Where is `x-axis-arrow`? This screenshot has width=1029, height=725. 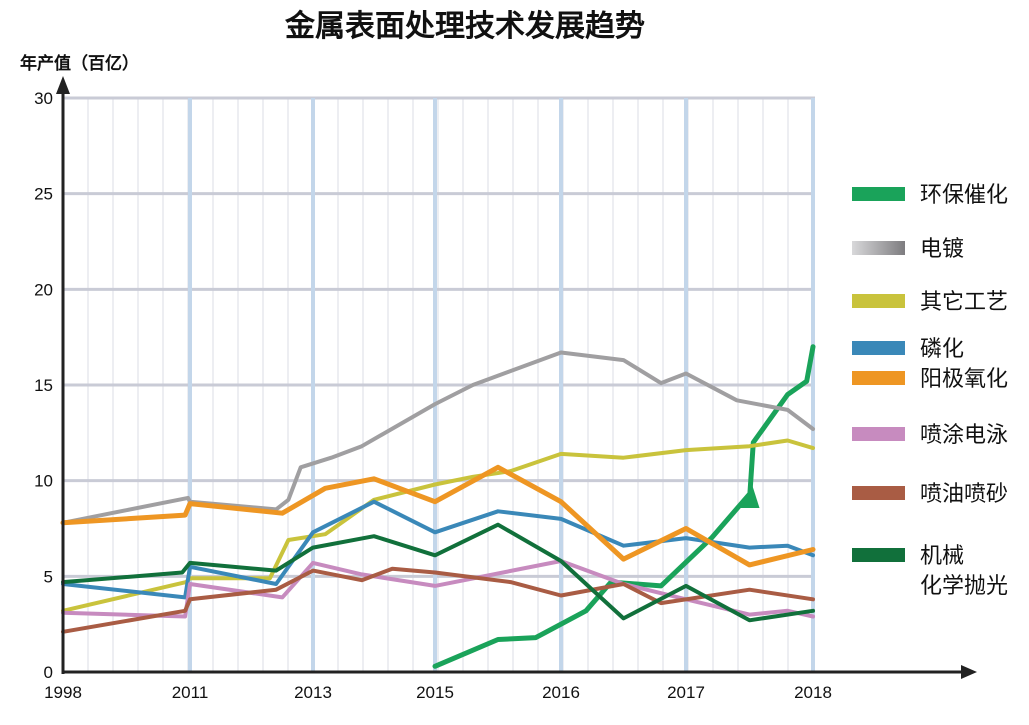 x-axis-arrow is located at coordinates (969, 672).